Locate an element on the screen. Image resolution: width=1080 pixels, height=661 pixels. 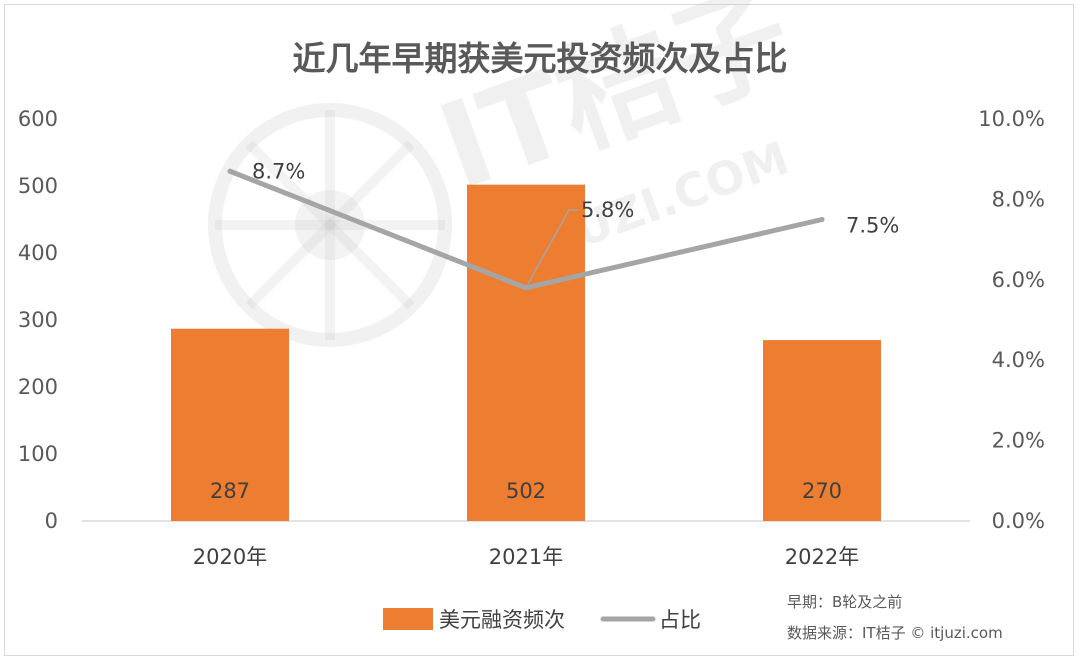
right-tick-label: 0.0% is located at coordinates (1018, 521).